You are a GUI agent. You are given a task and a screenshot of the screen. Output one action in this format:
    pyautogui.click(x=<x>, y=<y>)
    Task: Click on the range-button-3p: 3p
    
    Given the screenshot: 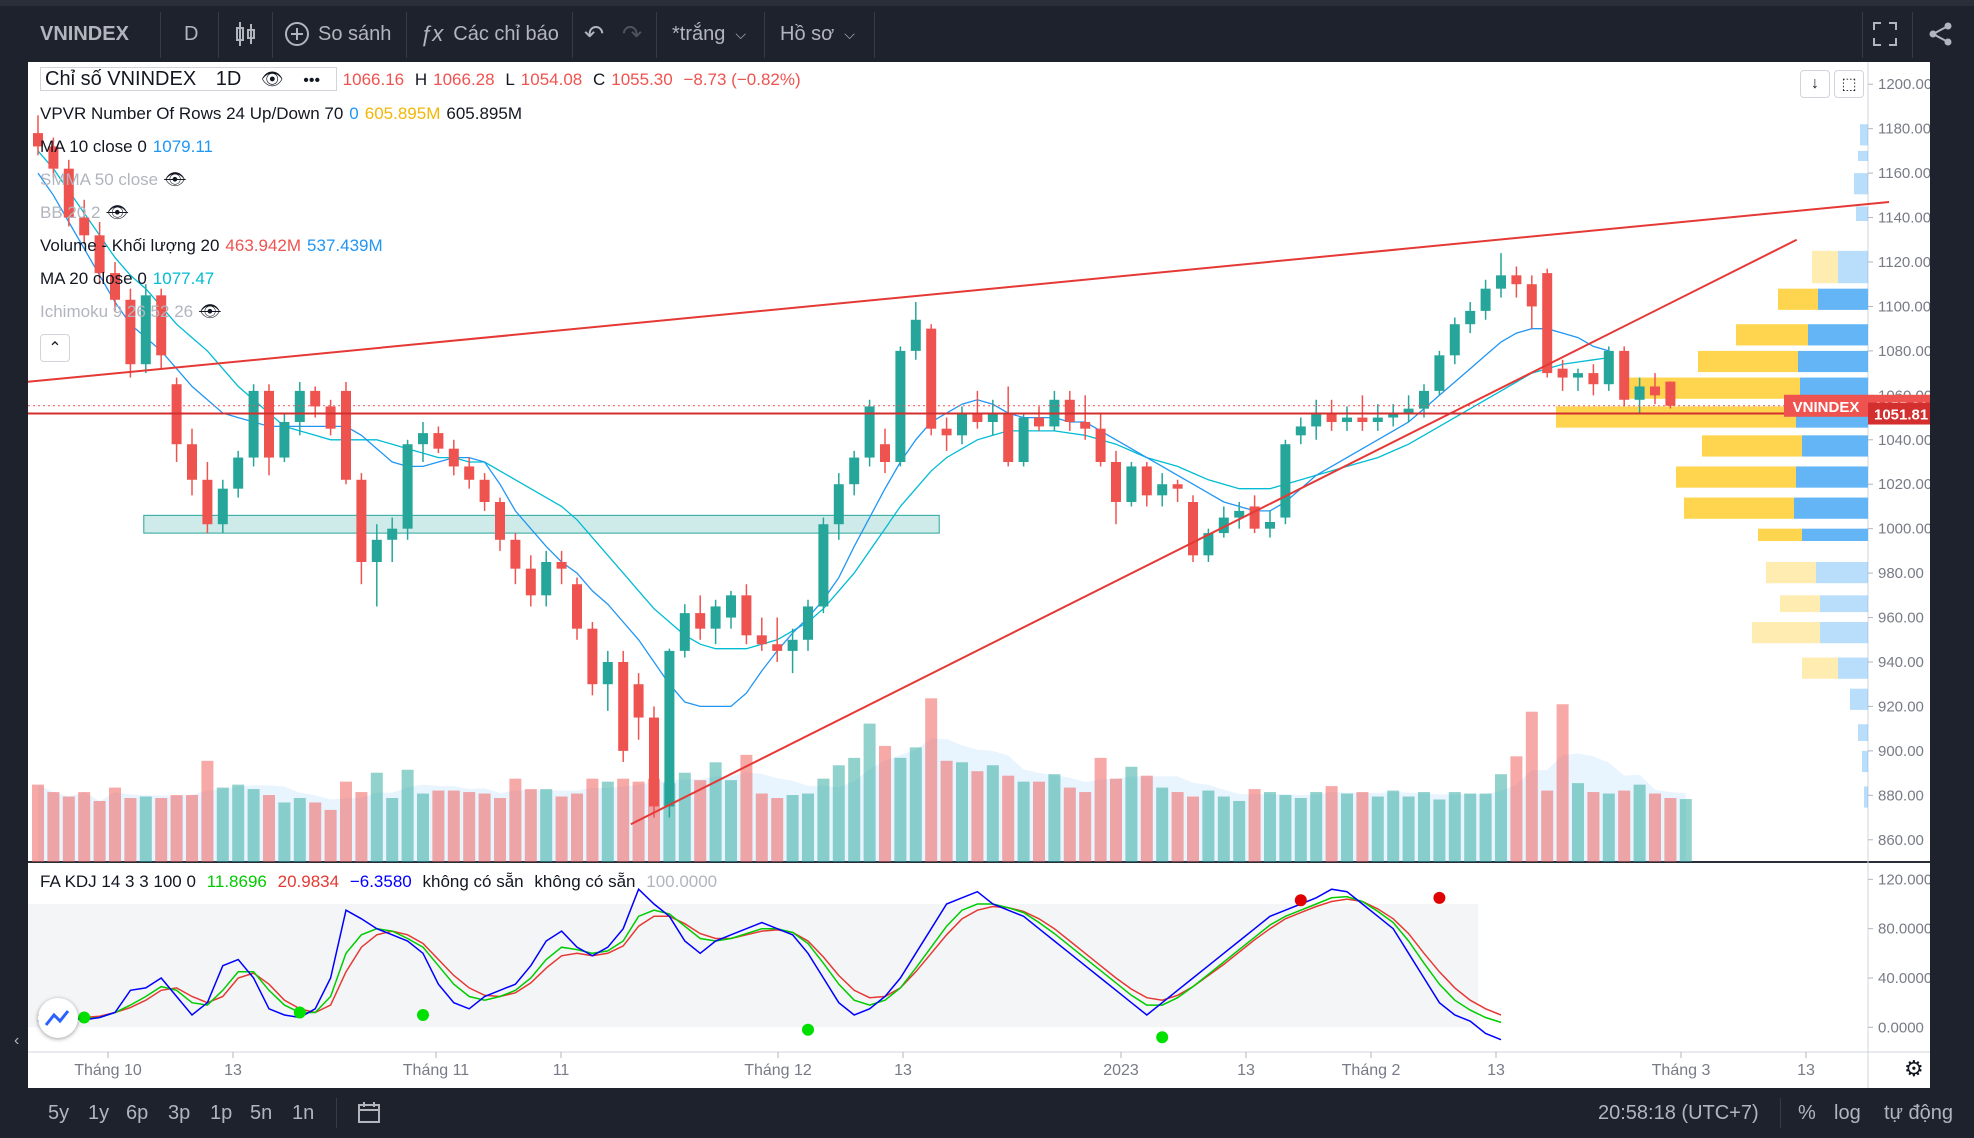 What is the action you would take?
    pyautogui.click(x=179, y=1112)
    